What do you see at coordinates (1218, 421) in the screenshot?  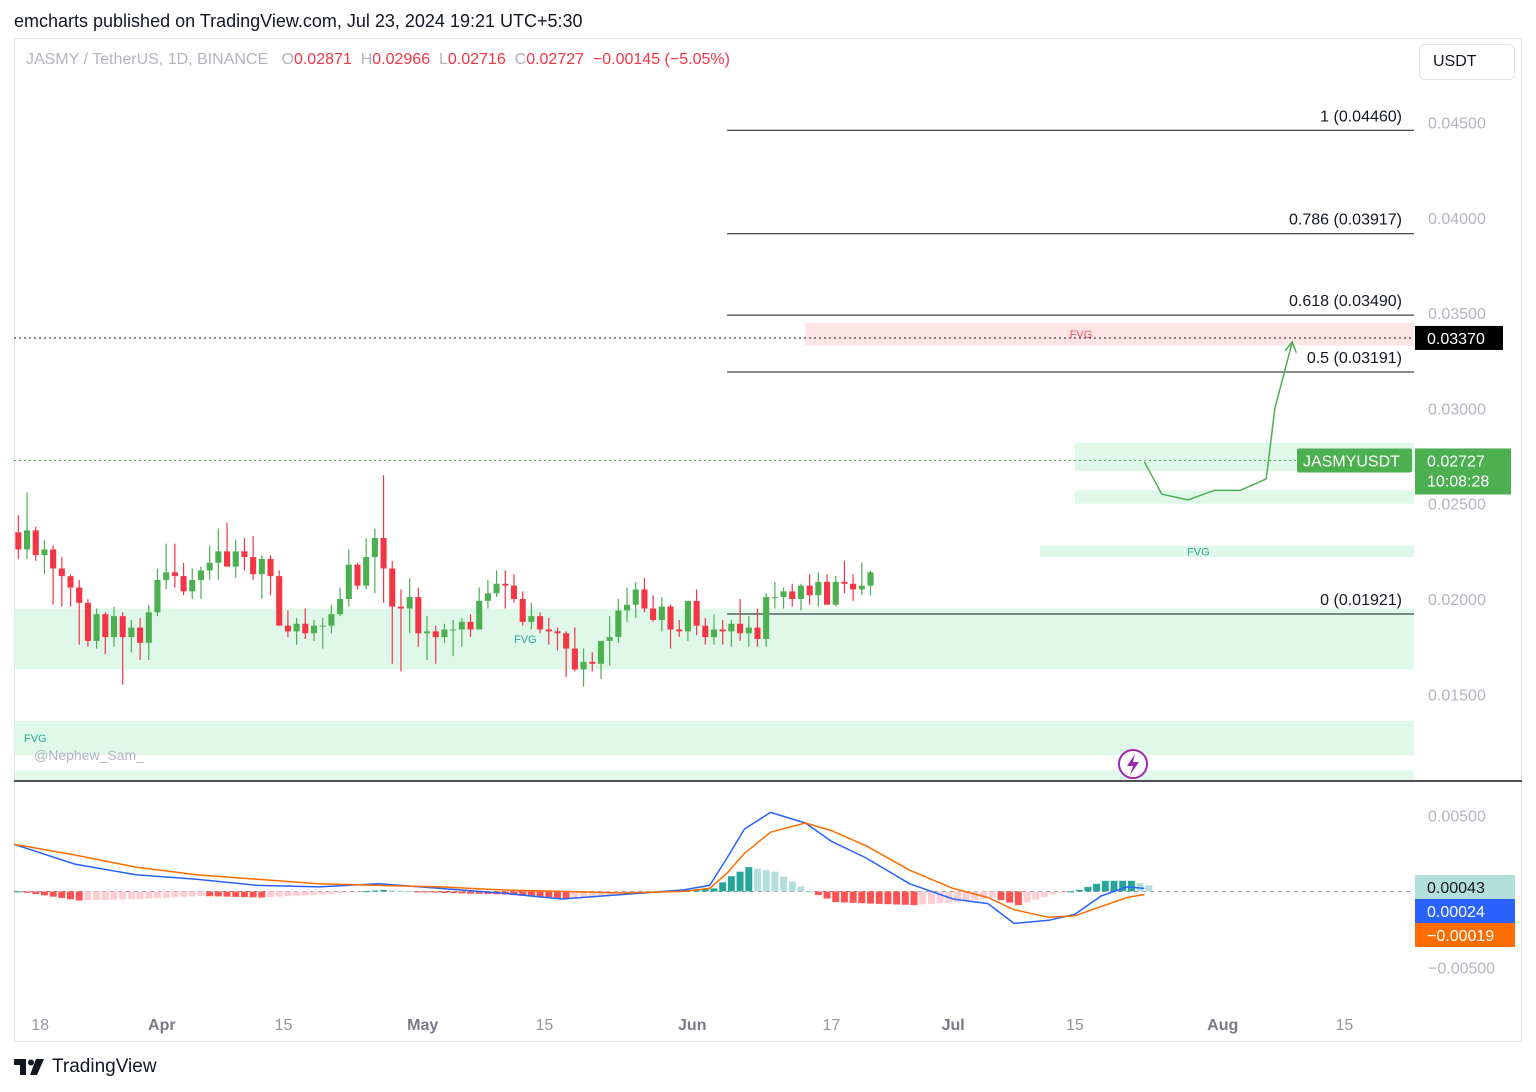 I see `projection-path` at bounding box center [1218, 421].